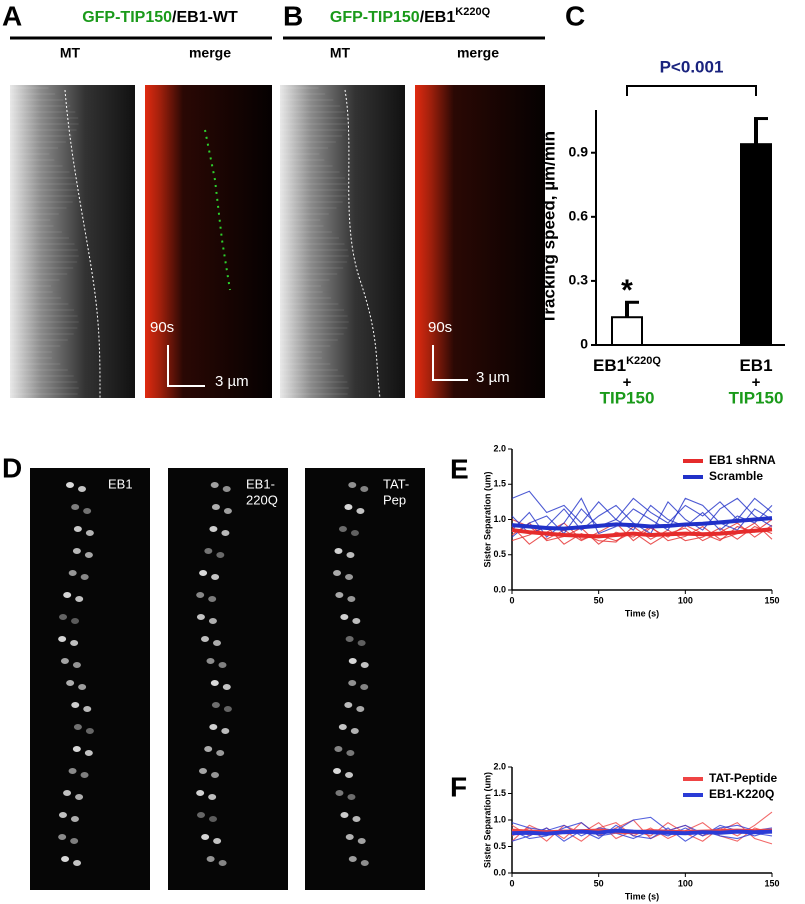  Describe the element at coordinates (162, 327) in the screenshot. I see `scale-label: 90s` at that location.